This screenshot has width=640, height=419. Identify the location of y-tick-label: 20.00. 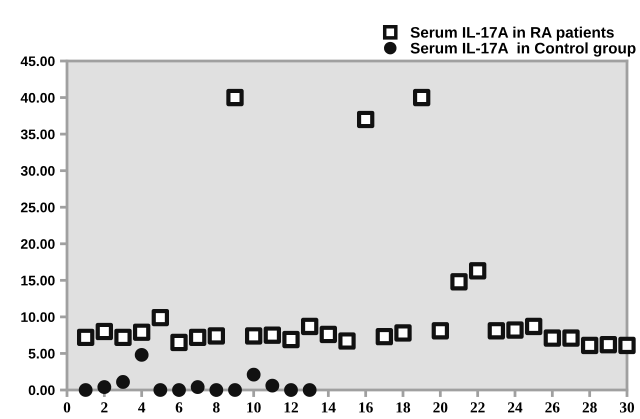
(37, 244).